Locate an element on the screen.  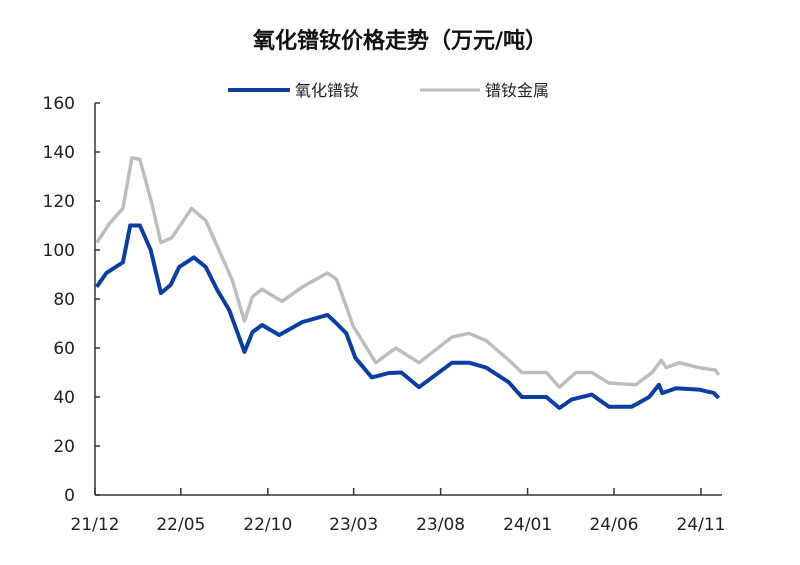
x-tick-label: 21/12 is located at coordinates (95, 525).